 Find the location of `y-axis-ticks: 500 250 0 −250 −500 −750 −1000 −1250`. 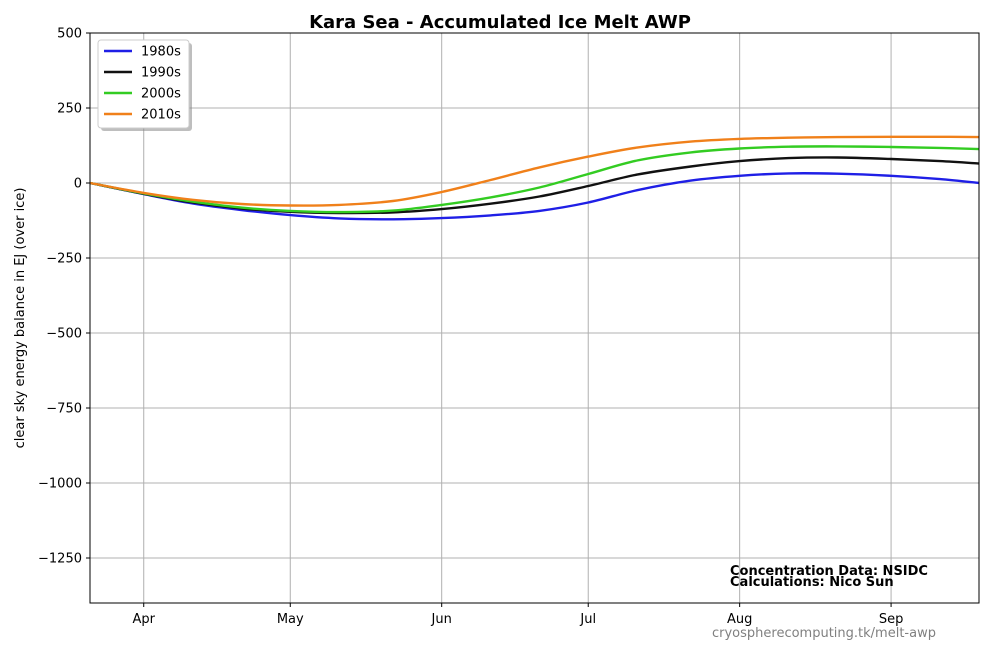

y-axis-ticks: 500 250 0 −250 −500 −750 −1000 −1250 is located at coordinates (64, 297).